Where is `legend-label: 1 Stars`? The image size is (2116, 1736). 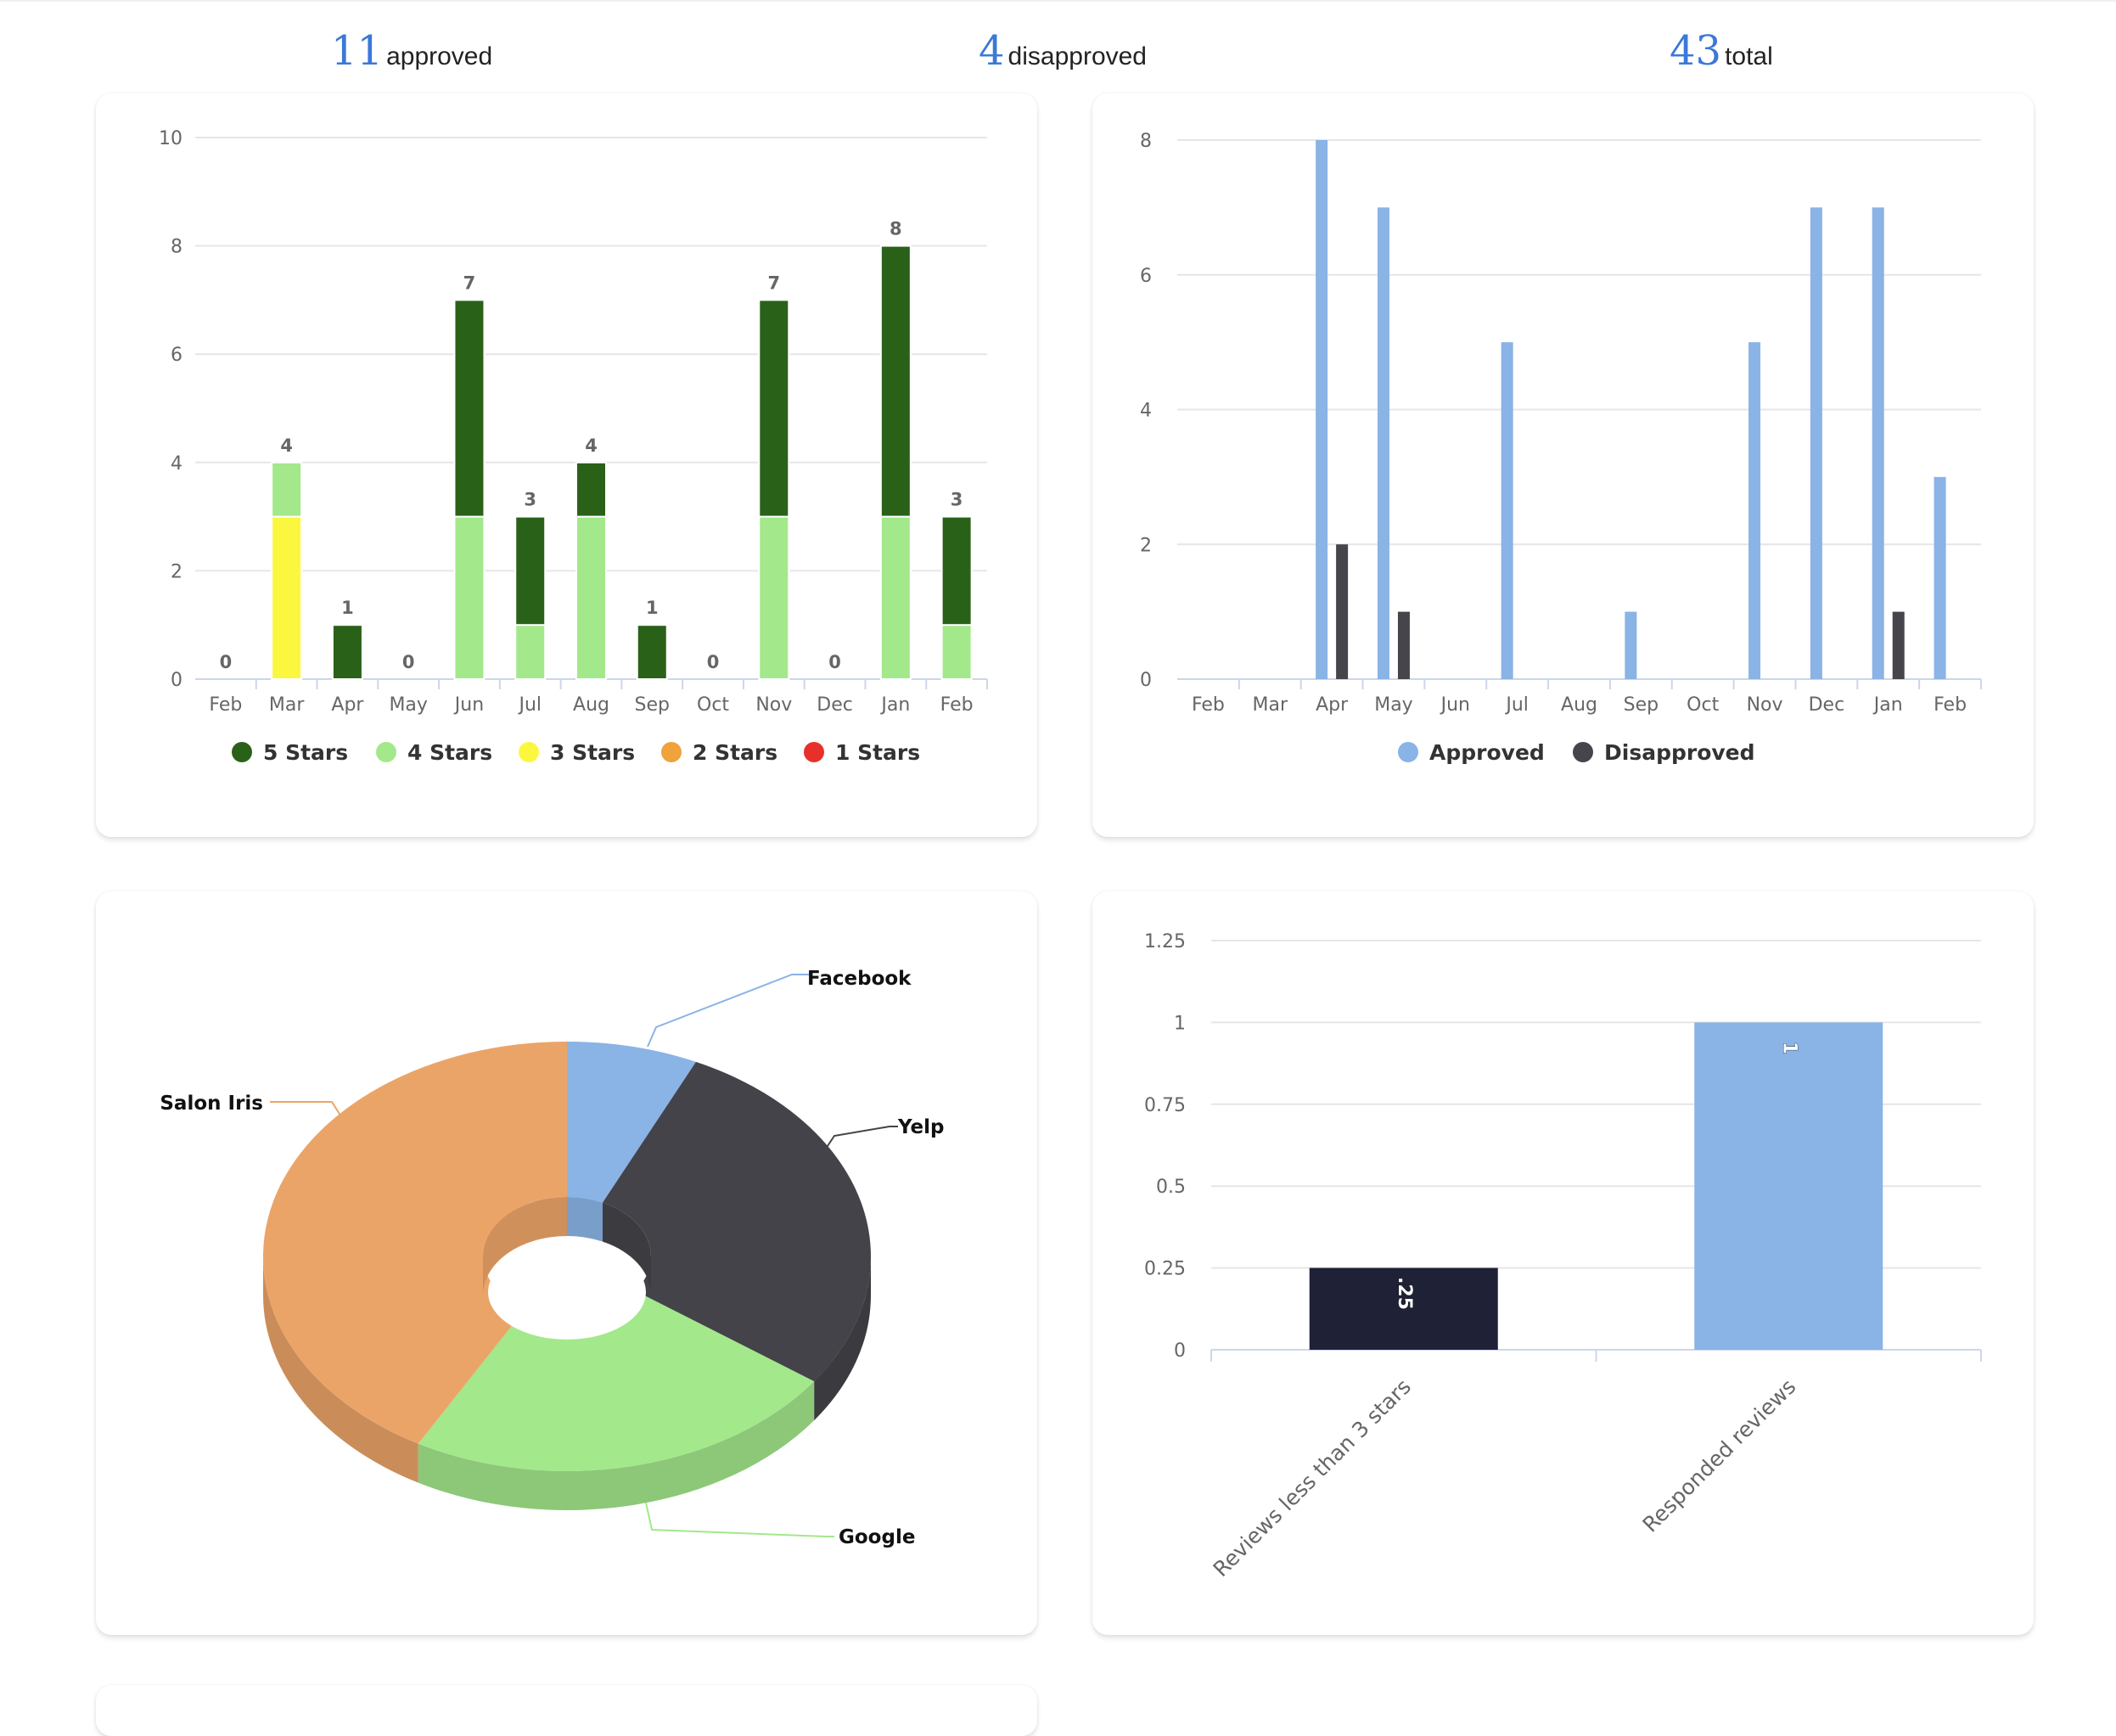
legend-label: 1 Stars is located at coordinates (877, 752).